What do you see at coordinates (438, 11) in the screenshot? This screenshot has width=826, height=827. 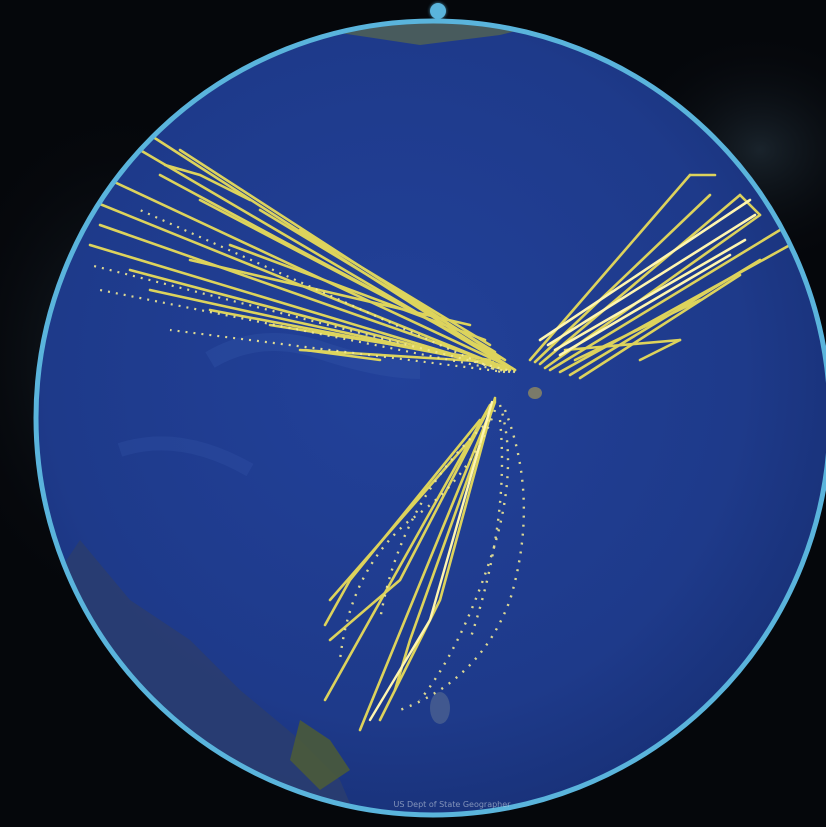 I see `lens-handle-icon` at bounding box center [438, 11].